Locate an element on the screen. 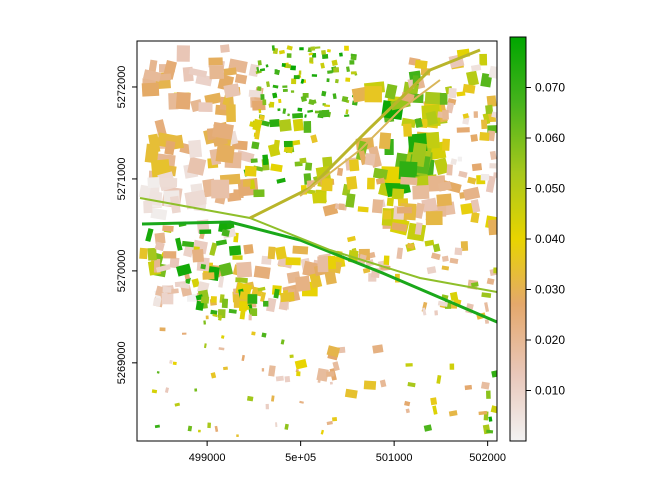  colorbar-tick-label: 0.030 is located at coordinates (550, 290).